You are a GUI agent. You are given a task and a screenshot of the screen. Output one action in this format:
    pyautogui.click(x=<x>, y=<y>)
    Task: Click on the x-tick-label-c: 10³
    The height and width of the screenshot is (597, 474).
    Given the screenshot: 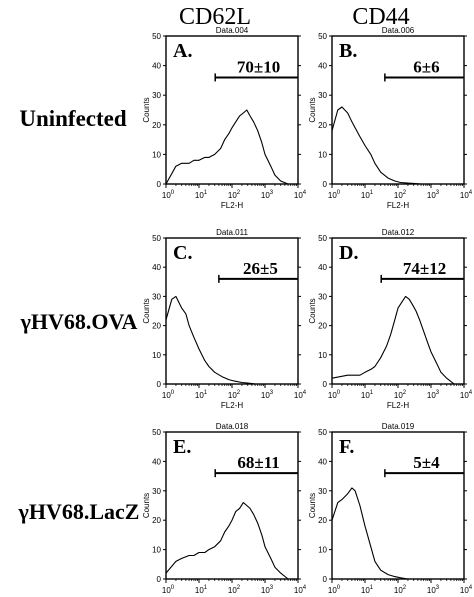 What is the action you would take?
    pyautogui.click(x=267, y=395)
    